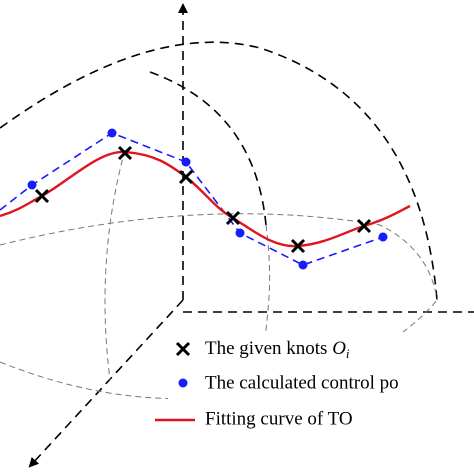 This screenshot has width=474, height=474. What do you see at coordinates (265, 307) in the screenshot?
I see `meridian-back` at bounding box center [265, 307].